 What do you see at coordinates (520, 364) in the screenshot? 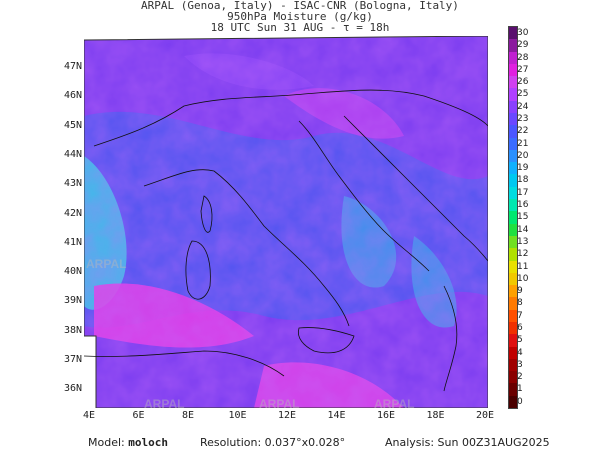
I see `colorbar-label: 3` at bounding box center [520, 364].